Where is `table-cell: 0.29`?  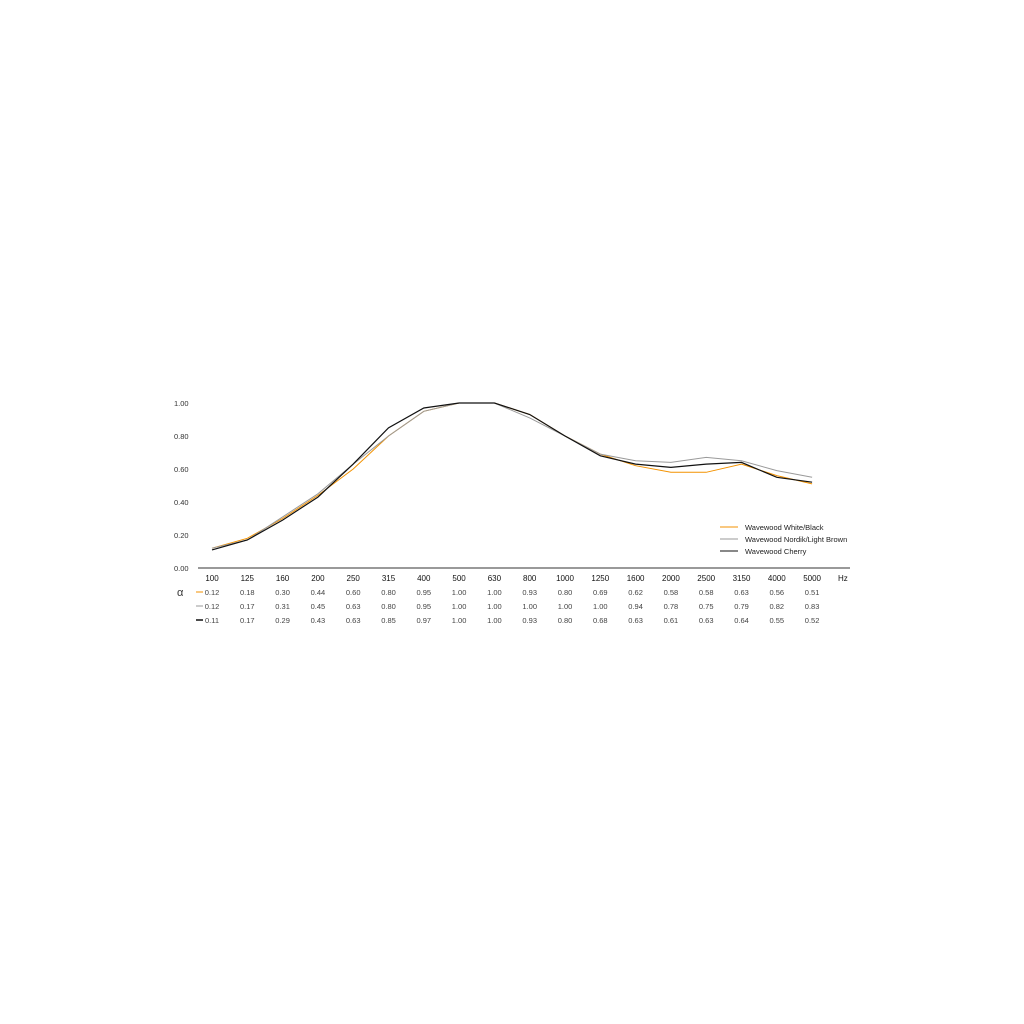 table-cell: 0.29 is located at coordinates (282, 620).